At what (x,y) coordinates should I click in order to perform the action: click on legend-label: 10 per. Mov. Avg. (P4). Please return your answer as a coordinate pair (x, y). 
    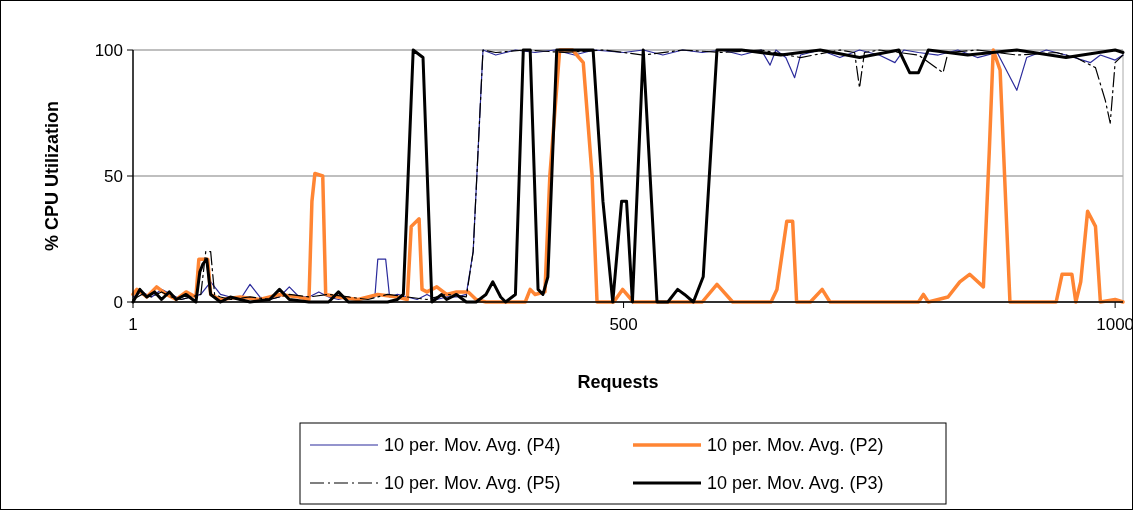
    Looking at the image, I should click on (472, 445).